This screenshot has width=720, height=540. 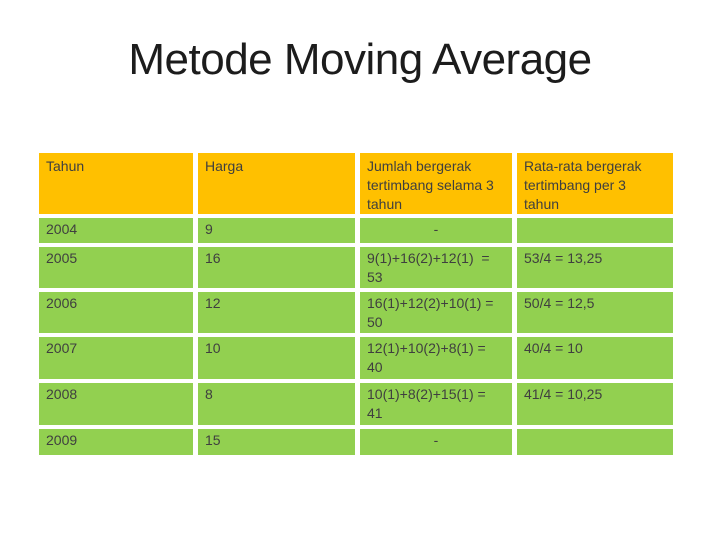 I want to click on cell-tahun-2008: 2008, so click(x=116, y=404).